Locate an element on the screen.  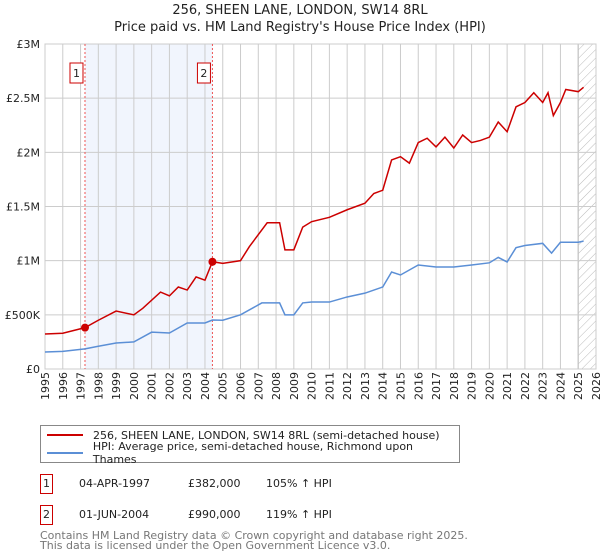
y-tick-label: £500K is located at coordinates (23, 315).